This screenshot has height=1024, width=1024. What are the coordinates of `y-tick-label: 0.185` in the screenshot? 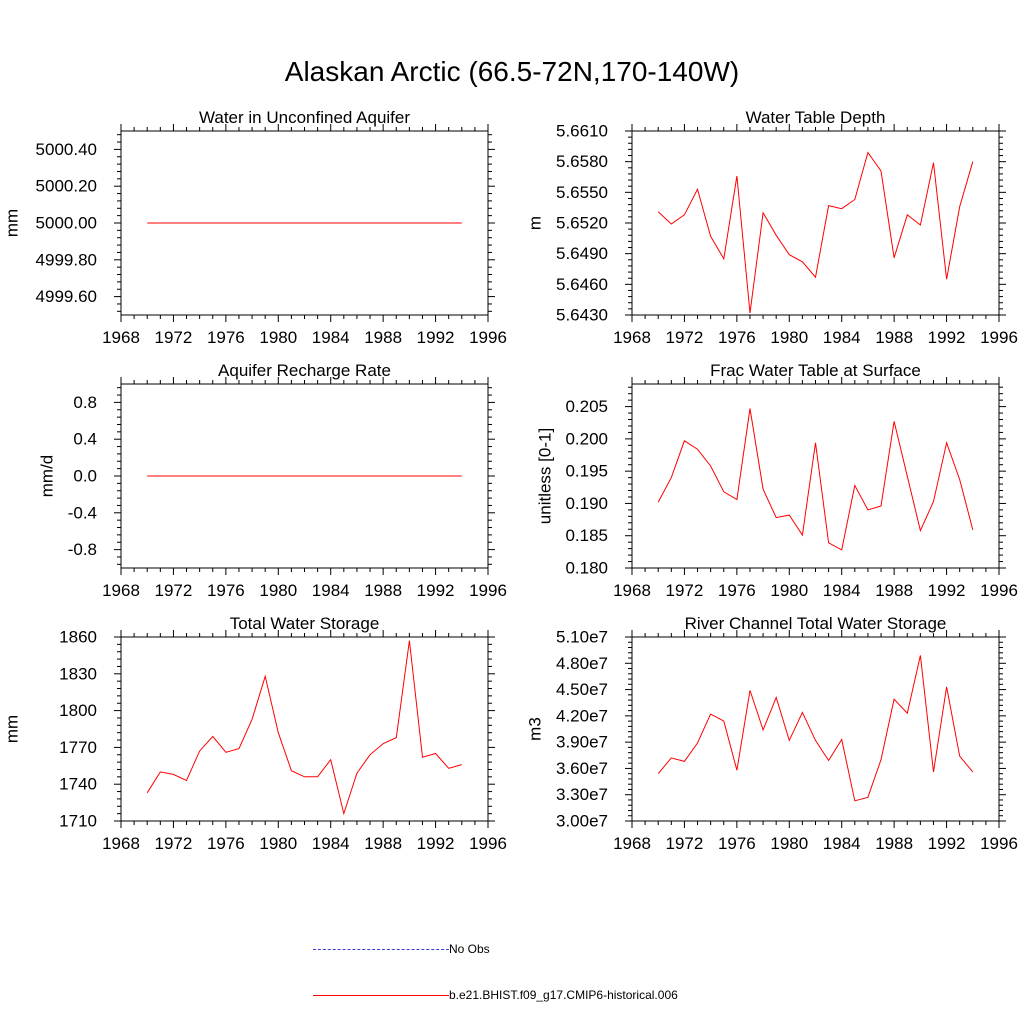 It's located at (586, 535).